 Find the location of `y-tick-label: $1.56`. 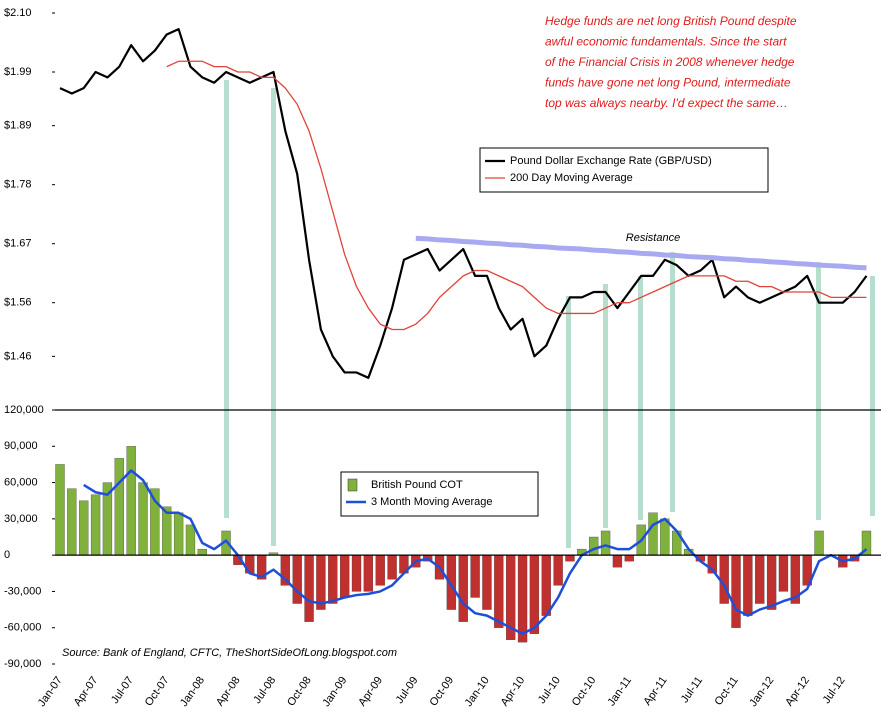

y-tick-label: $1.56 is located at coordinates (18, 303).